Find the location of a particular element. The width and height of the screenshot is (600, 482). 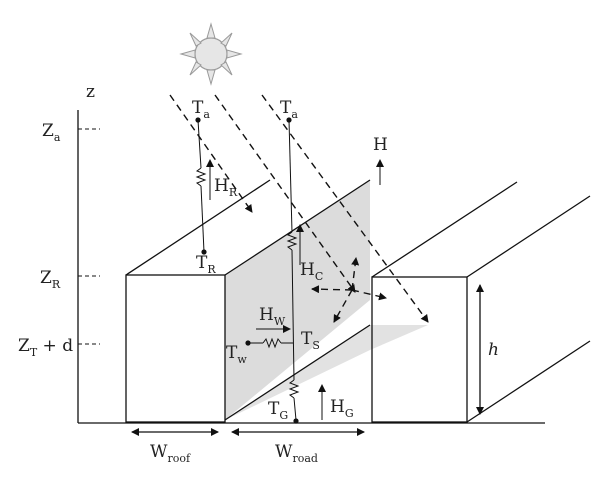

shaded-wall-area is located at coordinates (297, 300).